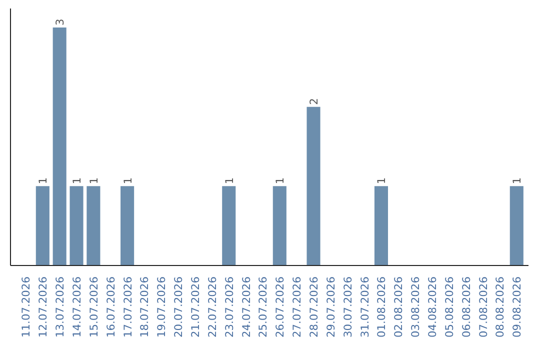 The width and height of the screenshot is (540, 340). I want to click on x-tick-label: 12.07.2026, so click(43, 307).